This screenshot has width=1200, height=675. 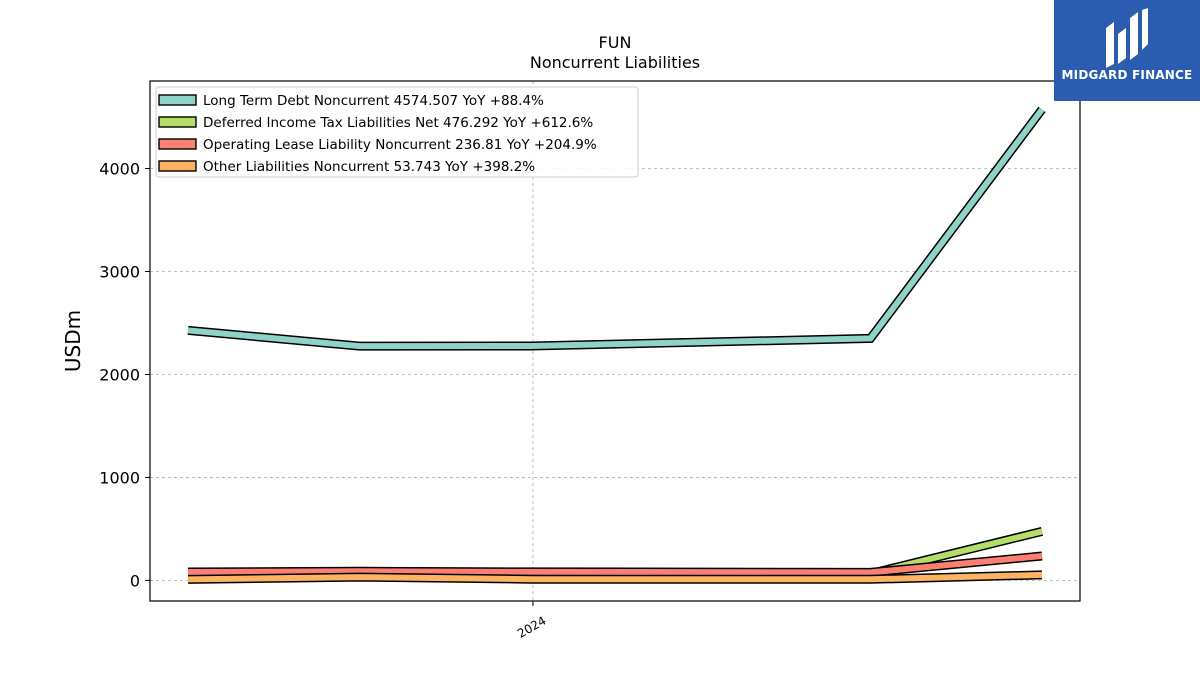 What do you see at coordinates (615, 62) in the screenshot?
I see `chart-subtitle: Noncurrent Liabilities` at bounding box center [615, 62].